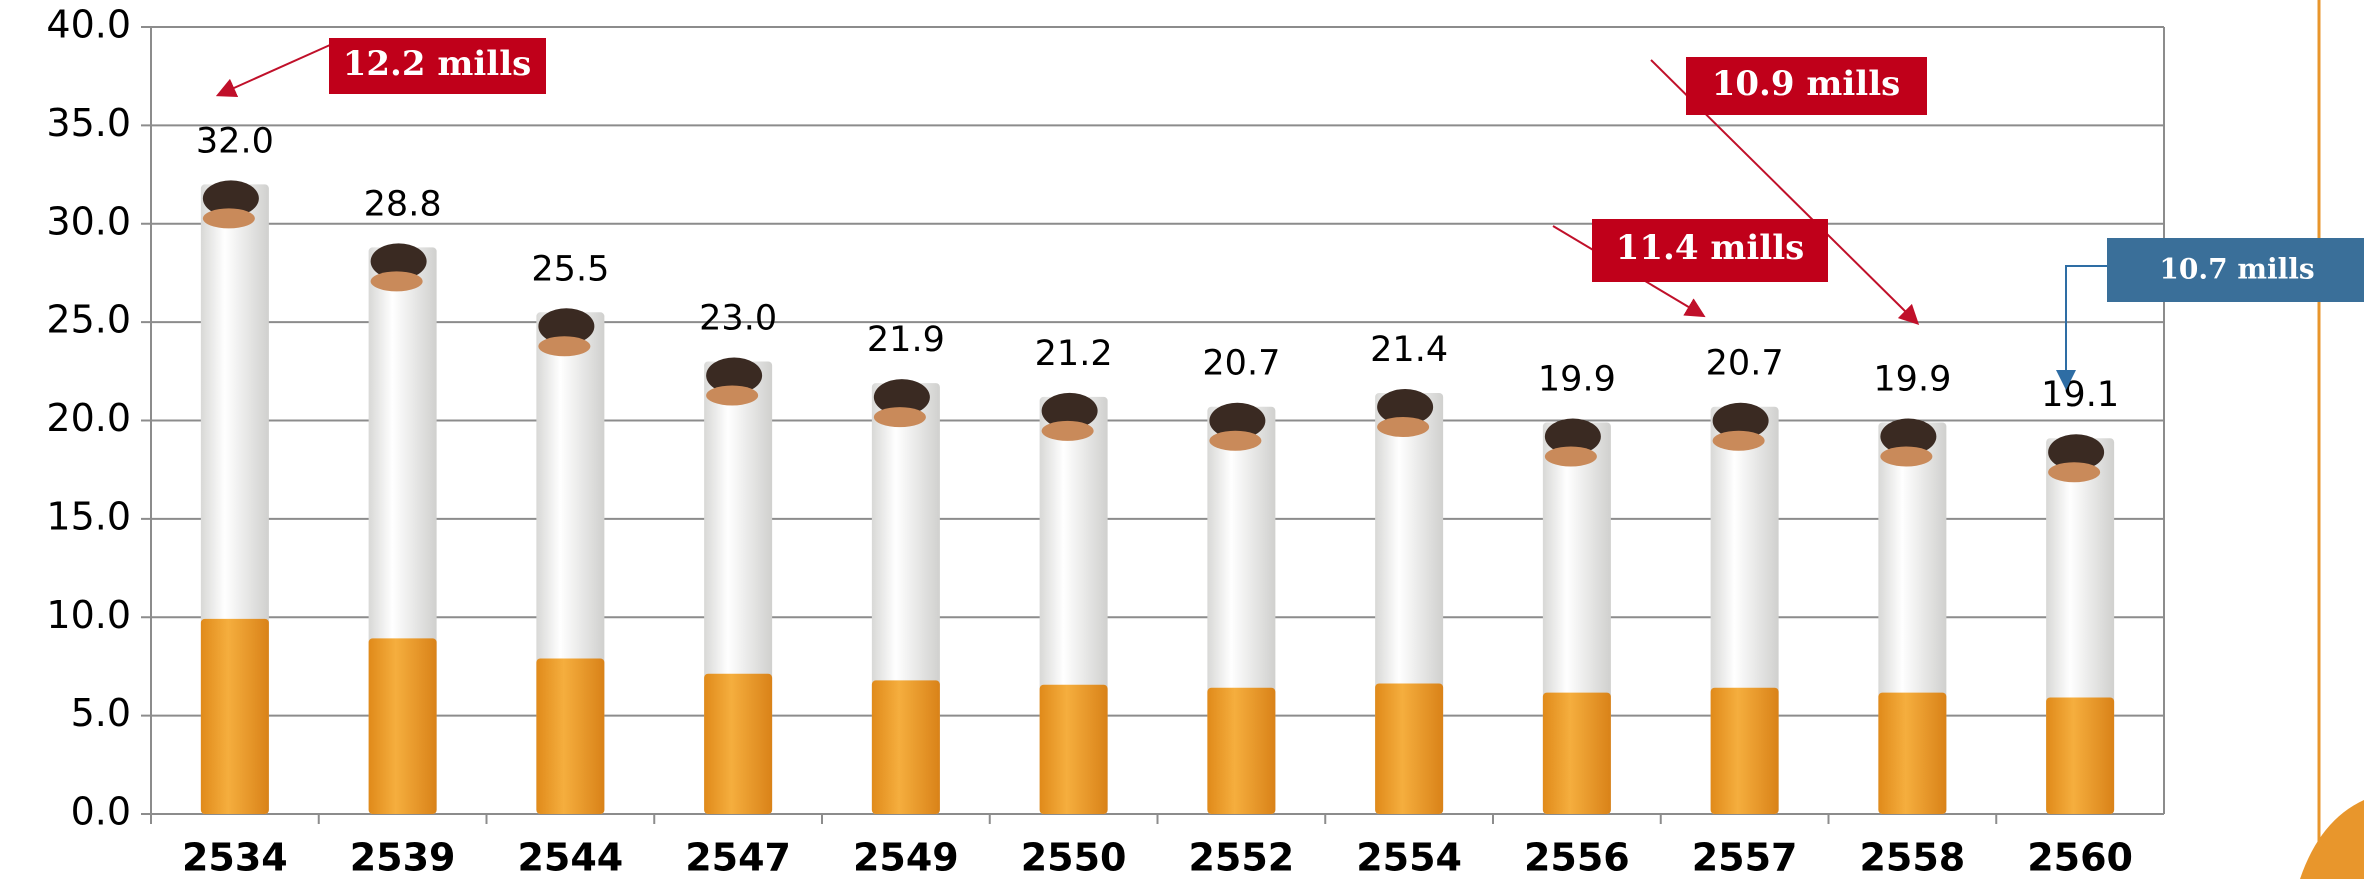 The width and height of the screenshot is (2364, 879). I want to click on x-tick-label: 2539, so click(403, 857).